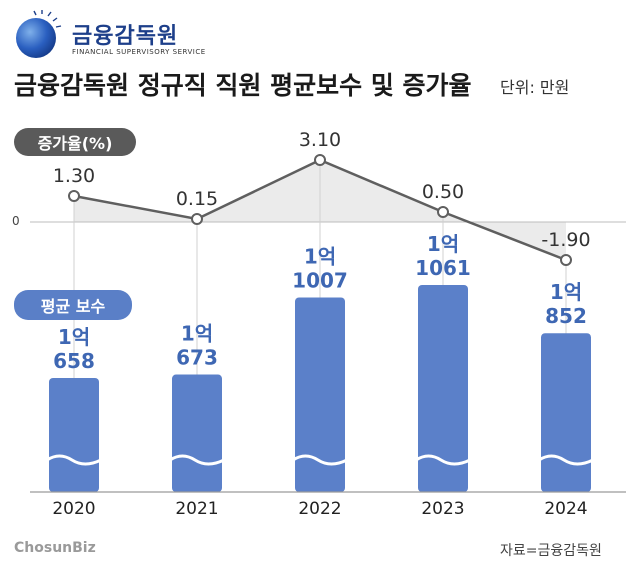 This screenshot has width=640, height=578. Describe the element at coordinates (566, 260) in the screenshot. I see `rate-point-2024` at that location.